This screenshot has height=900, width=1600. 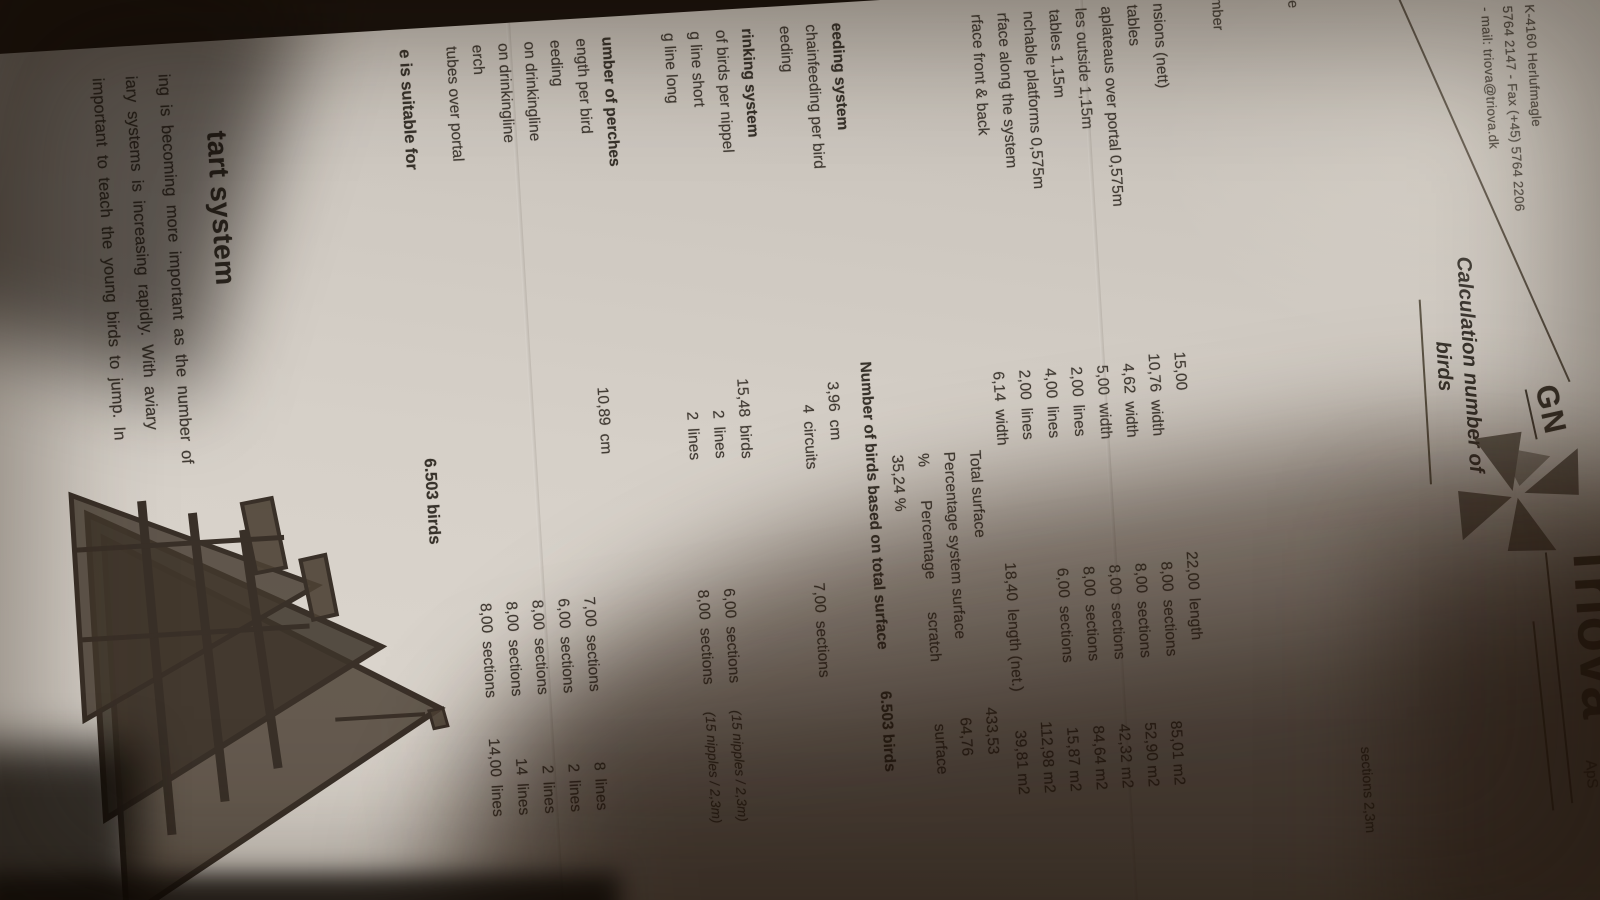 I want to click on row-label: tables, so click(x=1133, y=25).